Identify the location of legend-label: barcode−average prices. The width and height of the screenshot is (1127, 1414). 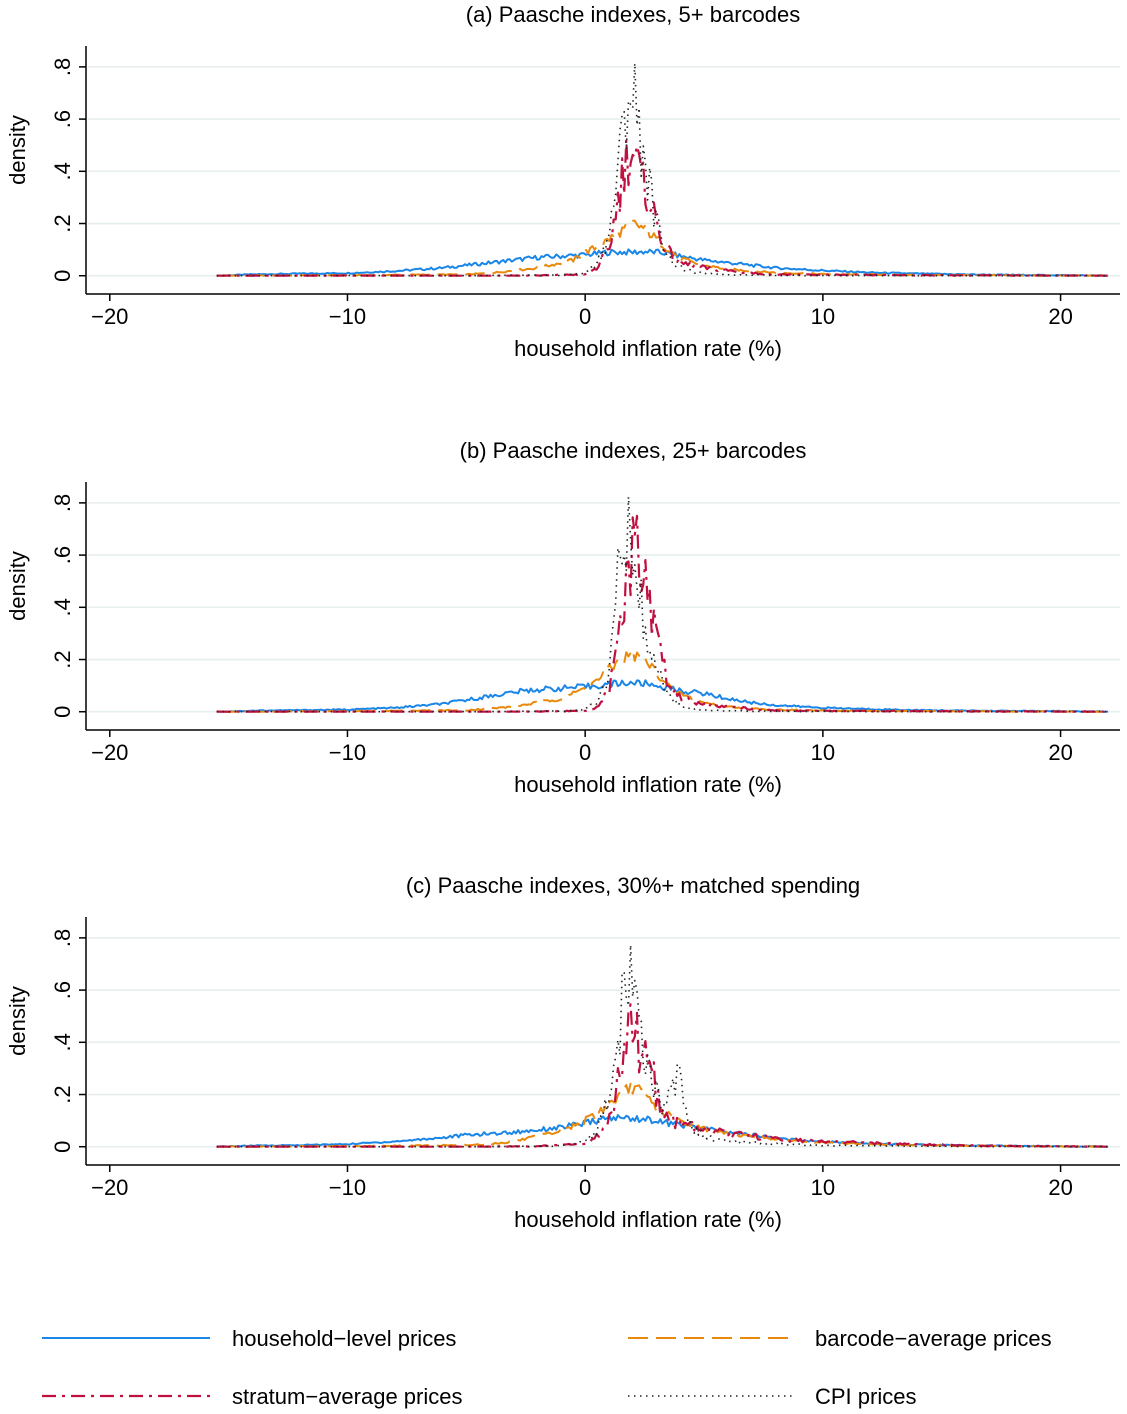
(933, 1338).